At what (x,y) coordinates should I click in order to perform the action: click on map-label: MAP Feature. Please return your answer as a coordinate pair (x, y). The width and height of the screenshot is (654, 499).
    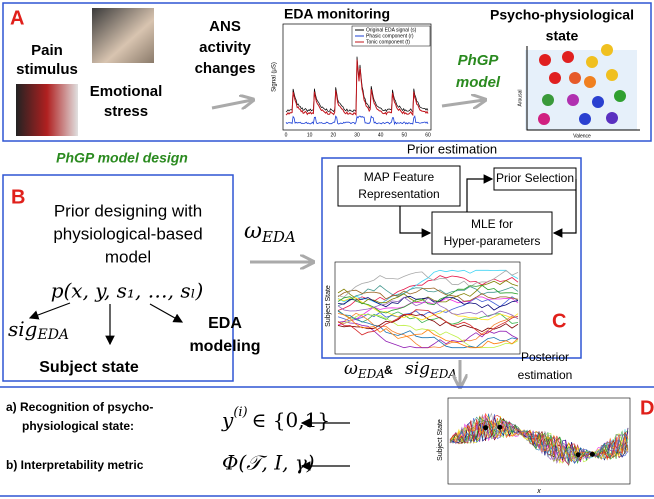
    Looking at the image, I should click on (399, 177).